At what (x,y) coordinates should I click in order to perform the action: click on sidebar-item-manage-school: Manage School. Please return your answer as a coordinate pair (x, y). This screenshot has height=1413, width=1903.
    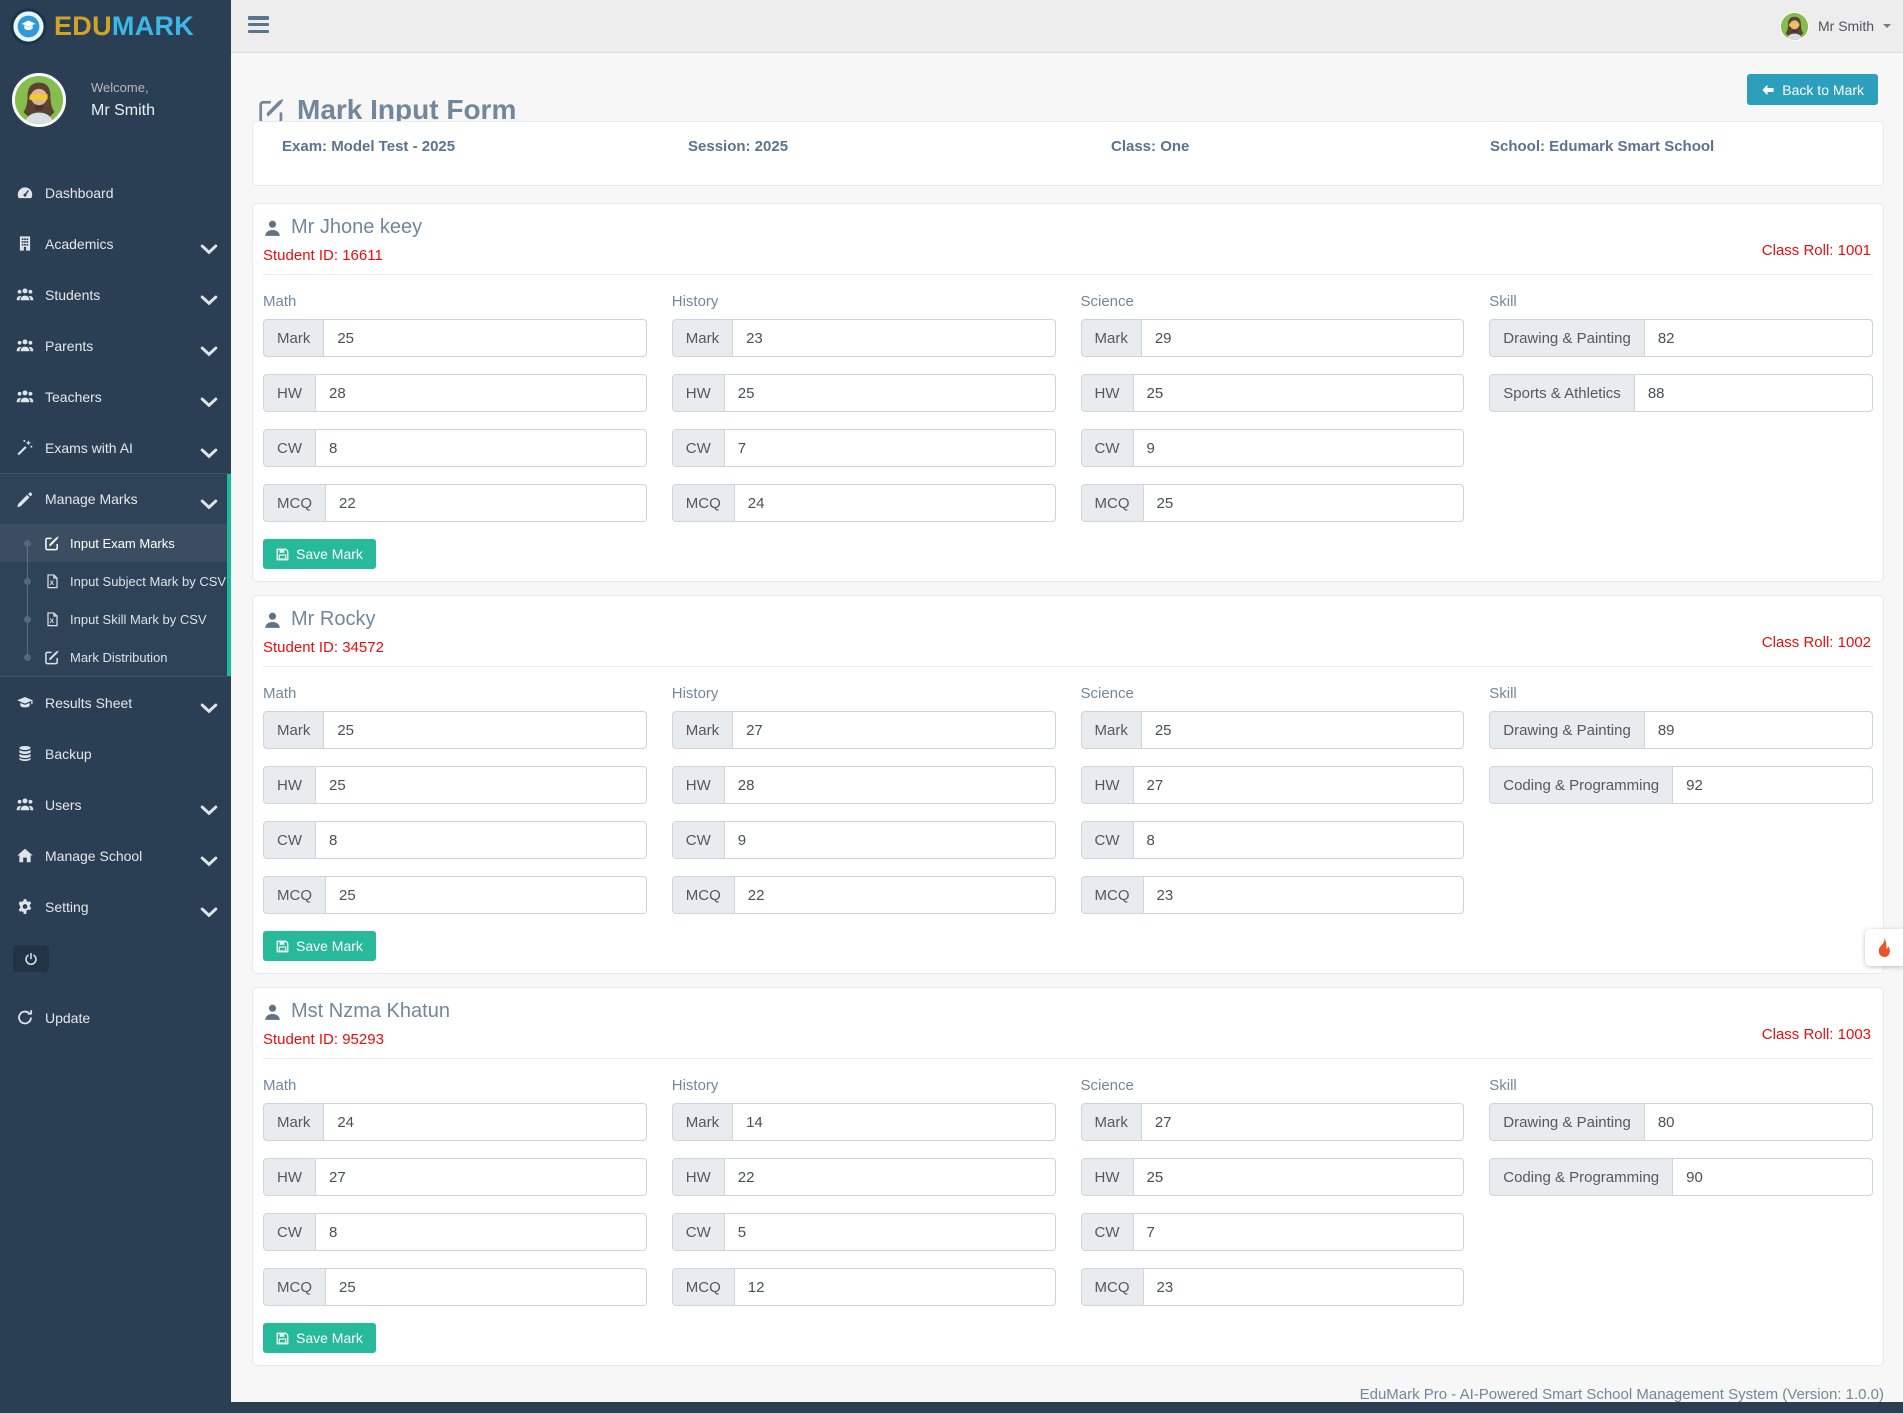
    Looking at the image, I should click on (115, 855).